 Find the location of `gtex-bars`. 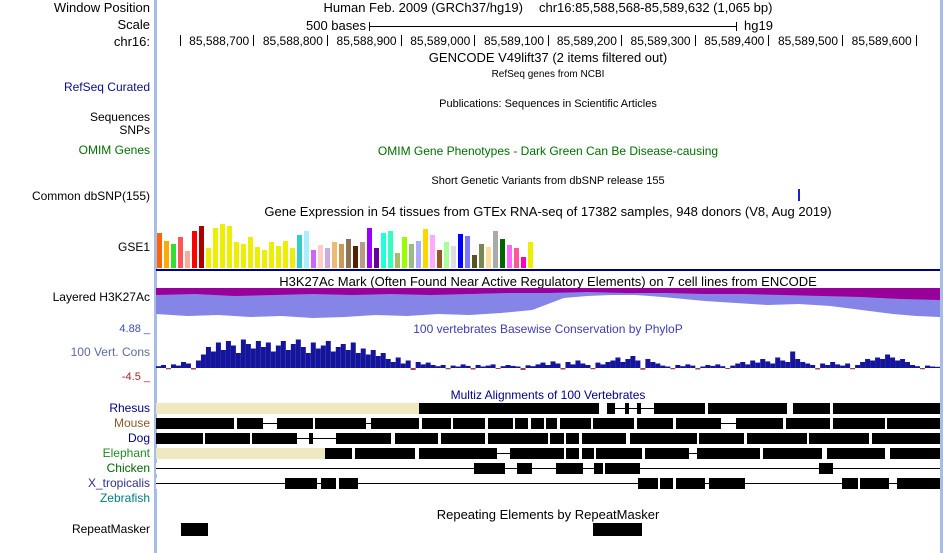

gtex-bars is located at coordinates (347, 245).